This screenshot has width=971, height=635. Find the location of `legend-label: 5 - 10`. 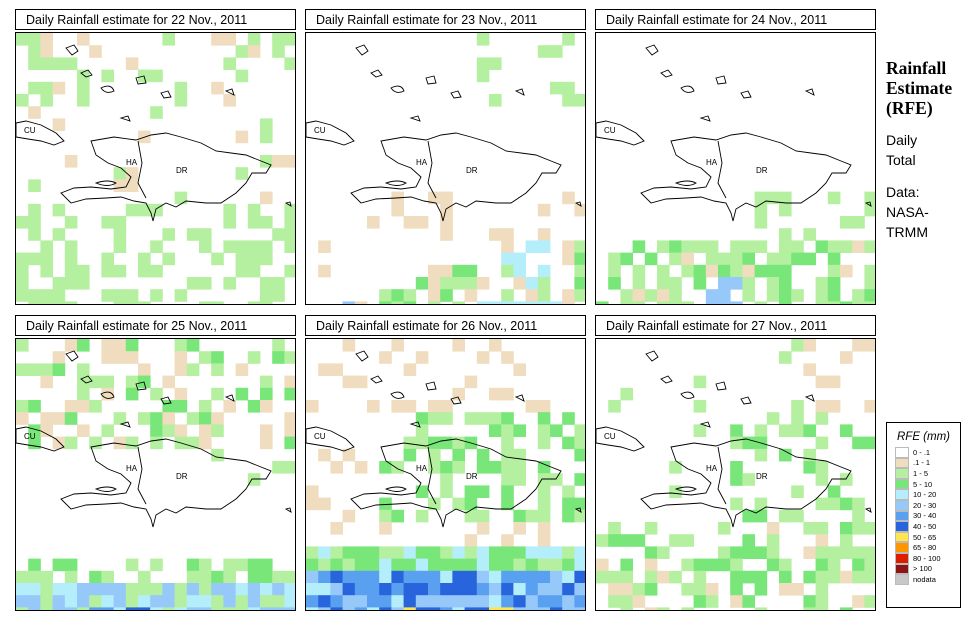

legend-label: 5 - 10 is located at coordinates (923, 484).